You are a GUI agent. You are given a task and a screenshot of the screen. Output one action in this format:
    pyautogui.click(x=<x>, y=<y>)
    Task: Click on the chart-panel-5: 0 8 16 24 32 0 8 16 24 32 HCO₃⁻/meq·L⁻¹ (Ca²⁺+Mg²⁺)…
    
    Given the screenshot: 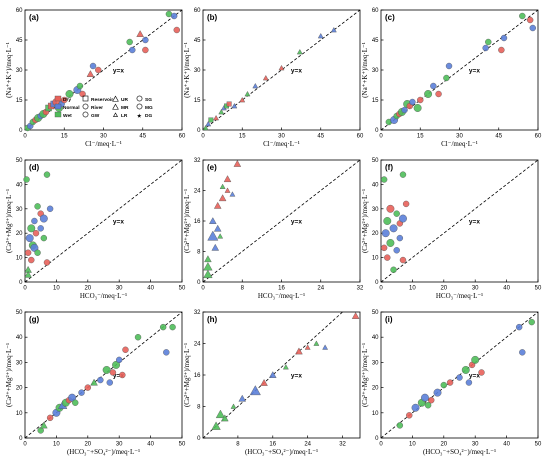 What is the action you would take?
    pyautogui.click(x=273, y=229)
    